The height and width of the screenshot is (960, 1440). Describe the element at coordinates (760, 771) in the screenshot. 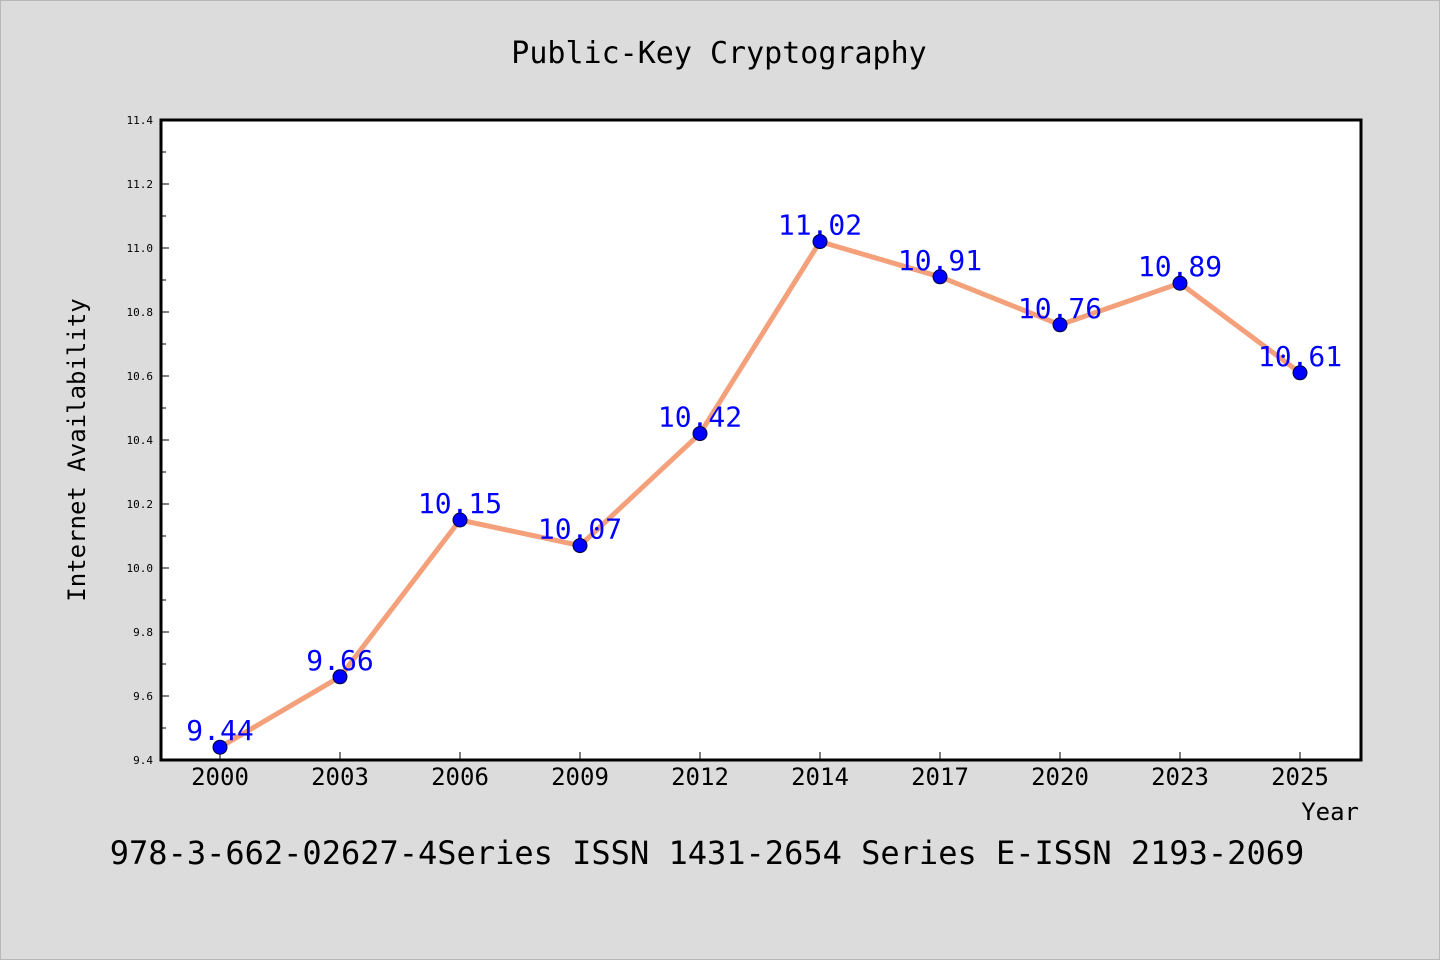

I see `x-axis: 2000 2003 2006 2009 2012 2014 2017 2020 2023 2025` at that location.